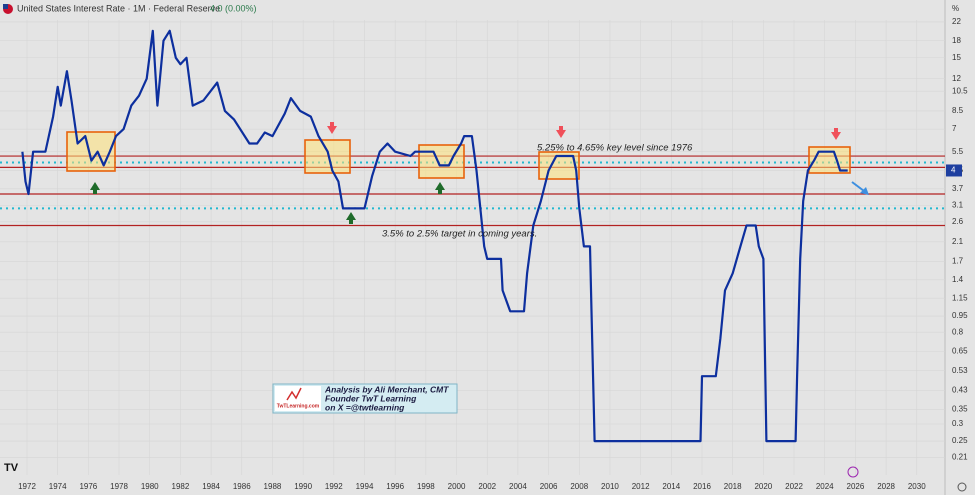 The height and width of the screenshot is (495, 975). I want to click on y-tick-label: 8.5, so click(958, 110).